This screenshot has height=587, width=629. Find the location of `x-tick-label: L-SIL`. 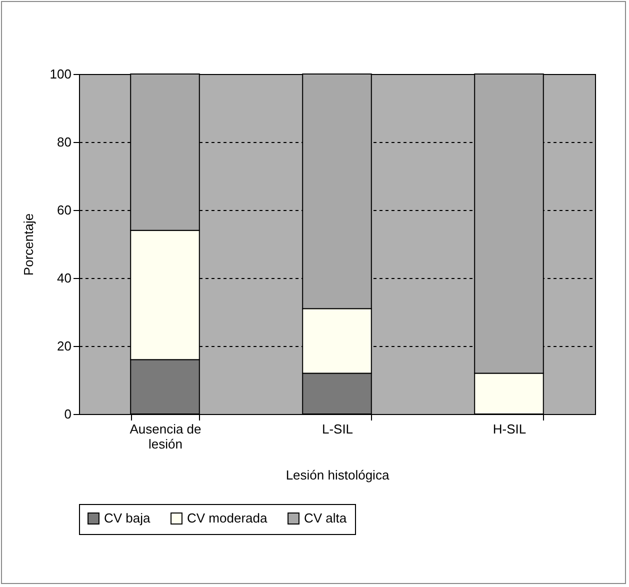

x-tick-label: L-SIL is located at coordinates (338, 429).